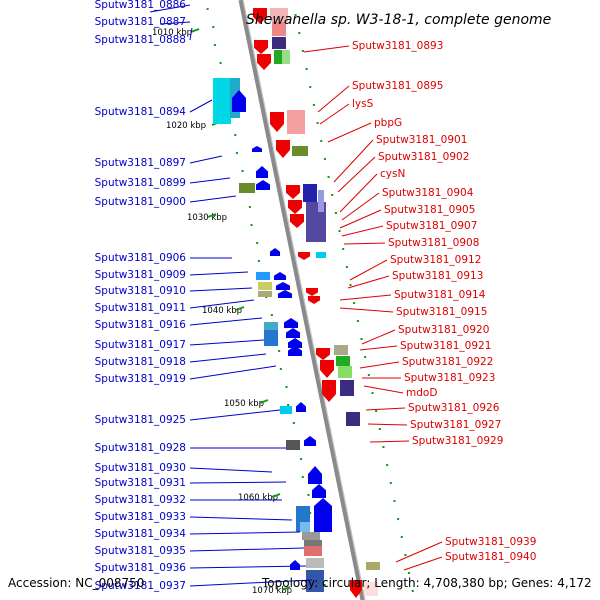  I want to click on gene-label-reverse: Sputw3181_0915, so click(441, 312).